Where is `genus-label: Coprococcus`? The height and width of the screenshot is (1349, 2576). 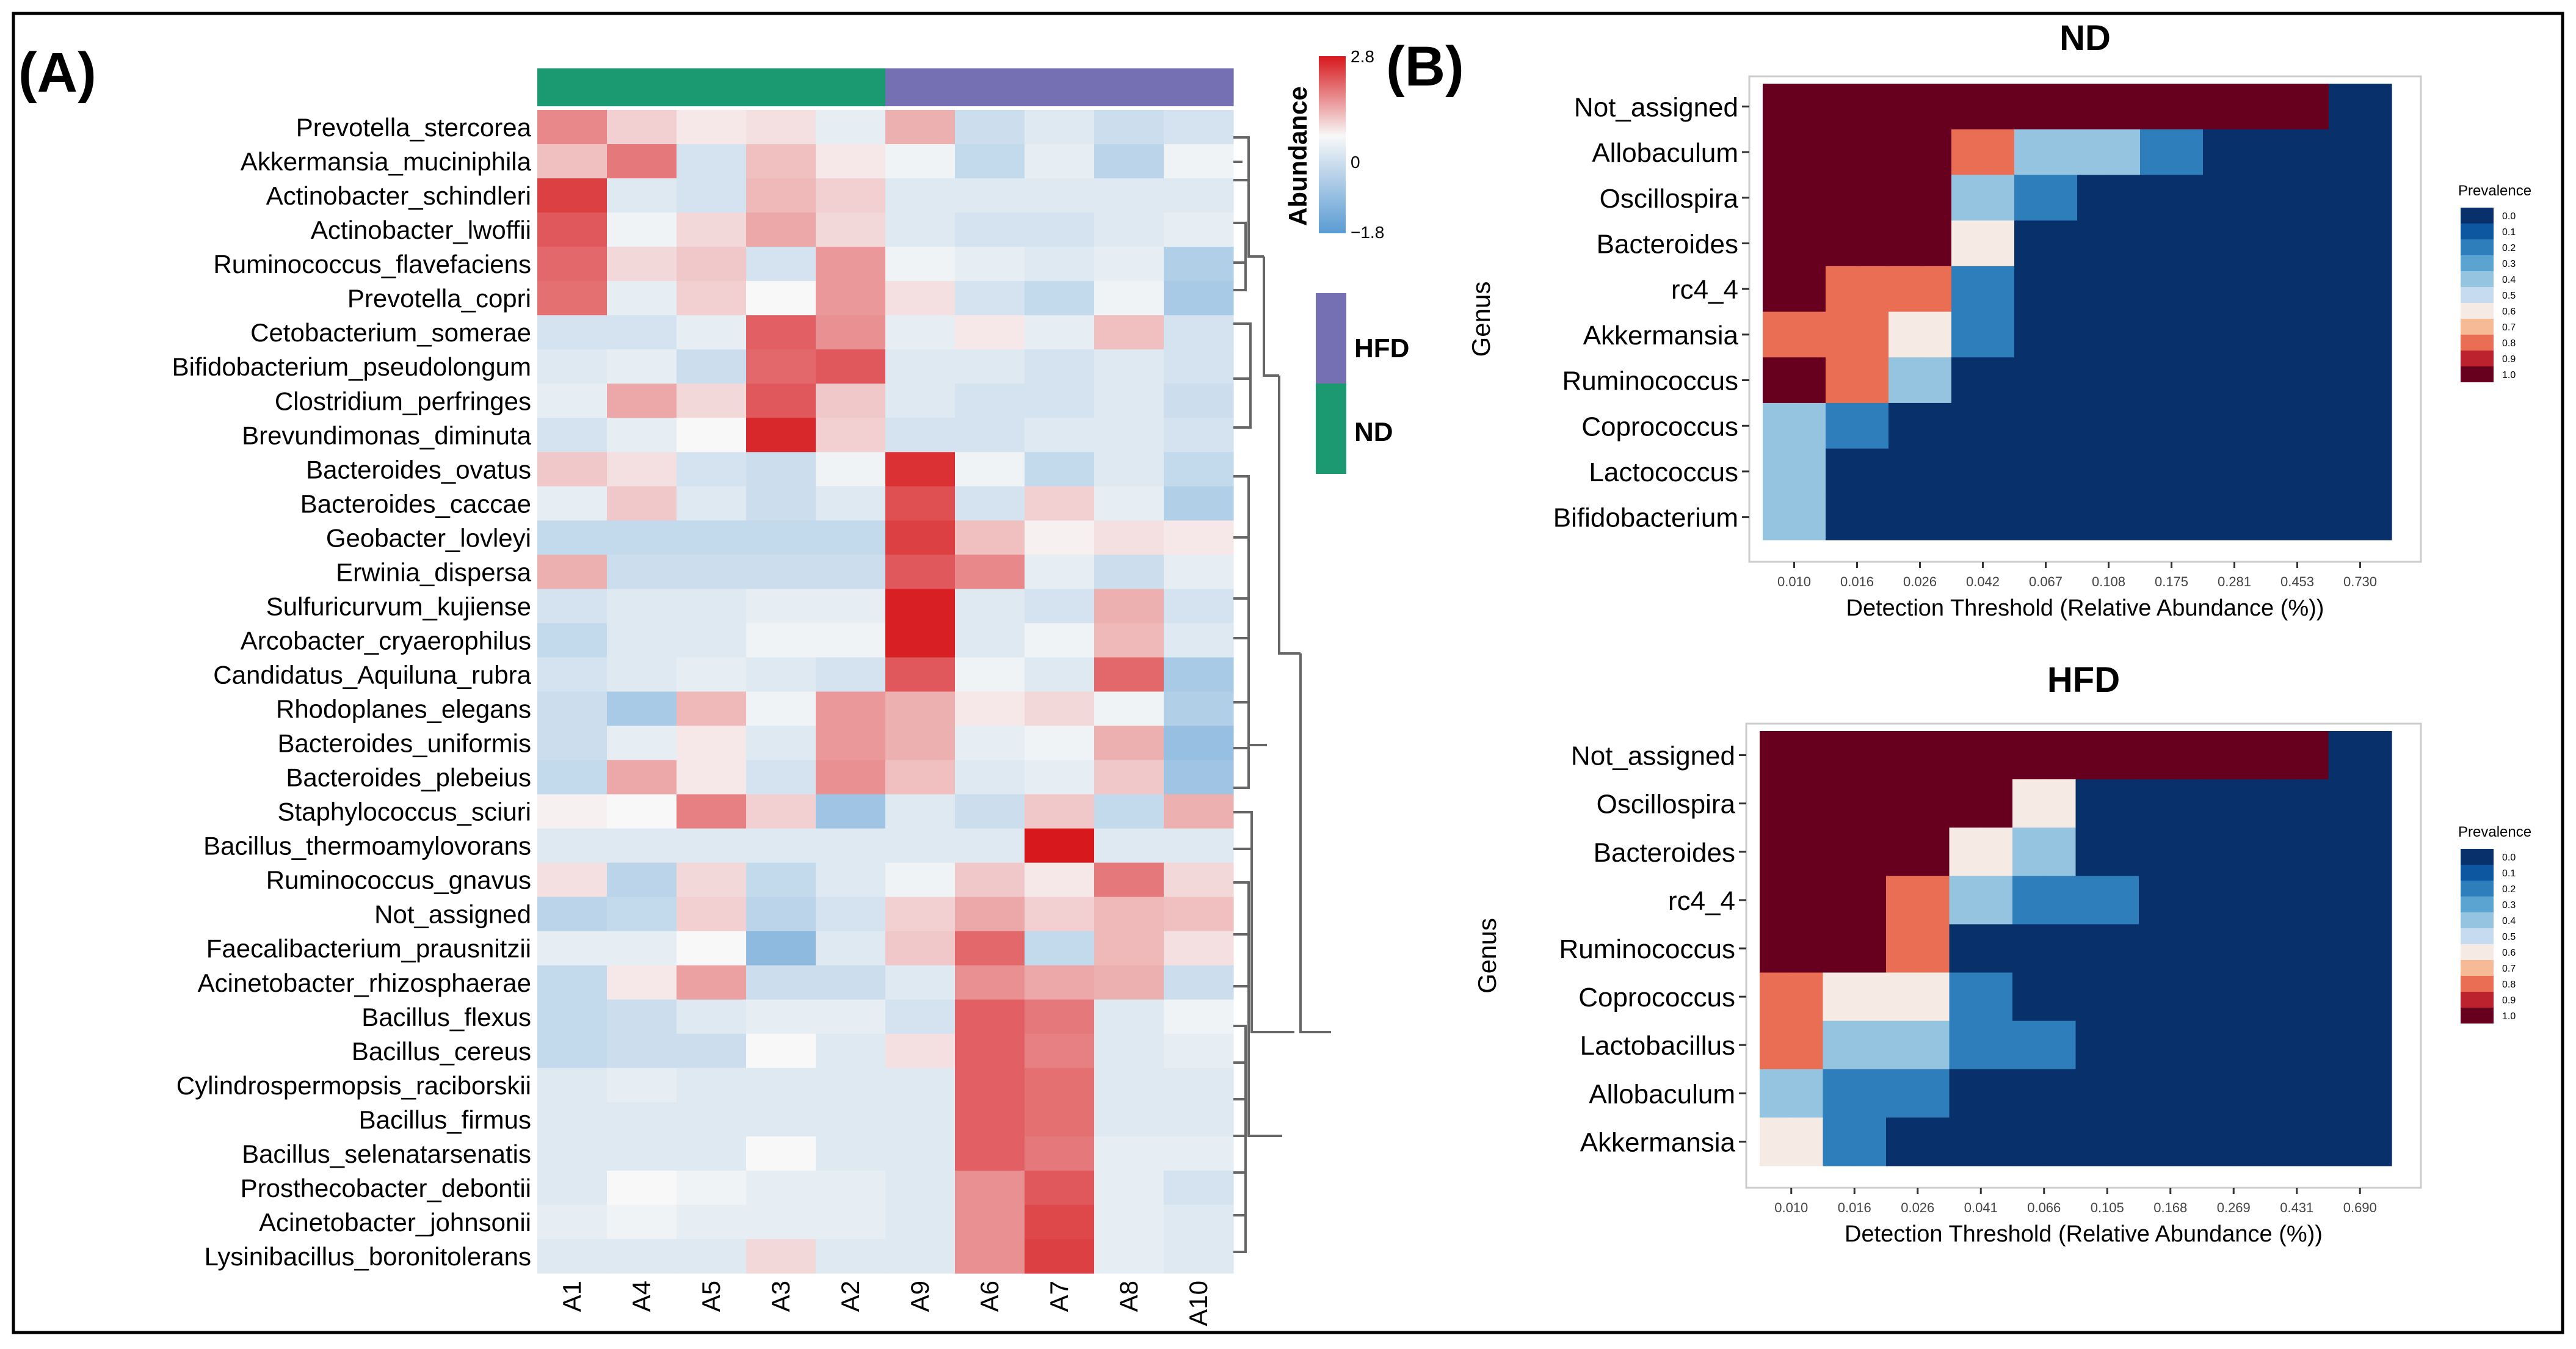
genus-label: Coprococcus is located at coordinates (1656, 998).